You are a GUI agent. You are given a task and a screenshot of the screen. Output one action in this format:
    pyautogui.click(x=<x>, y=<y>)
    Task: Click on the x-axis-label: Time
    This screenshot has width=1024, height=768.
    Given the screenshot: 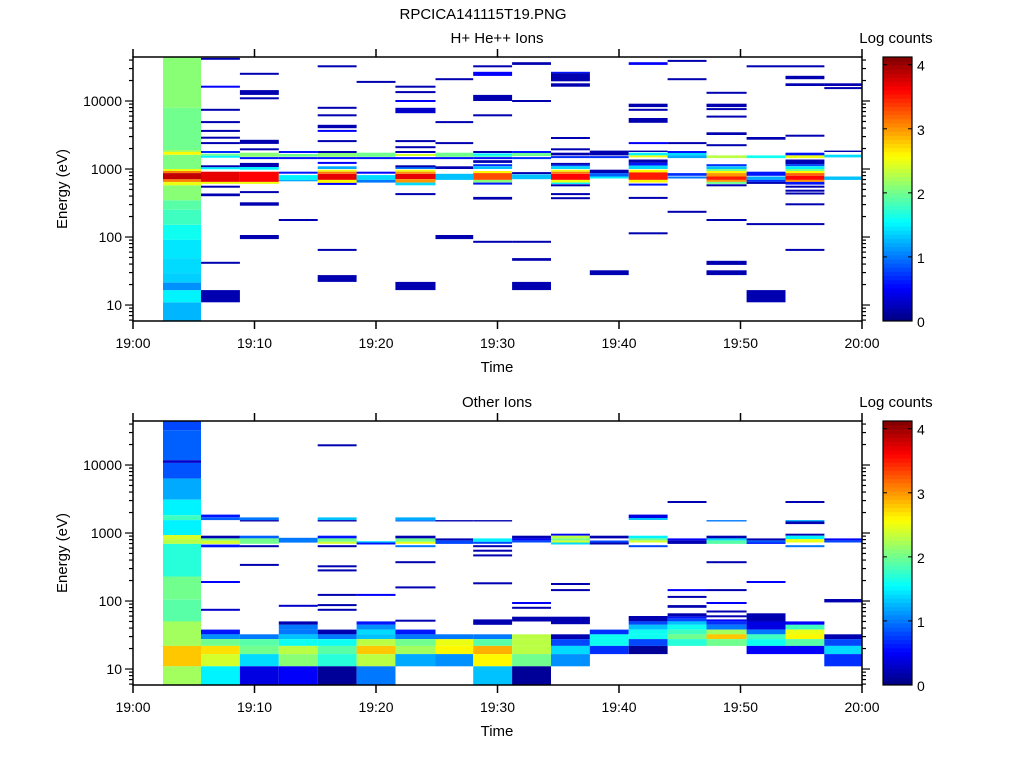 What is the action you would take?
    pyautogui.click(x=497, y=731)
    